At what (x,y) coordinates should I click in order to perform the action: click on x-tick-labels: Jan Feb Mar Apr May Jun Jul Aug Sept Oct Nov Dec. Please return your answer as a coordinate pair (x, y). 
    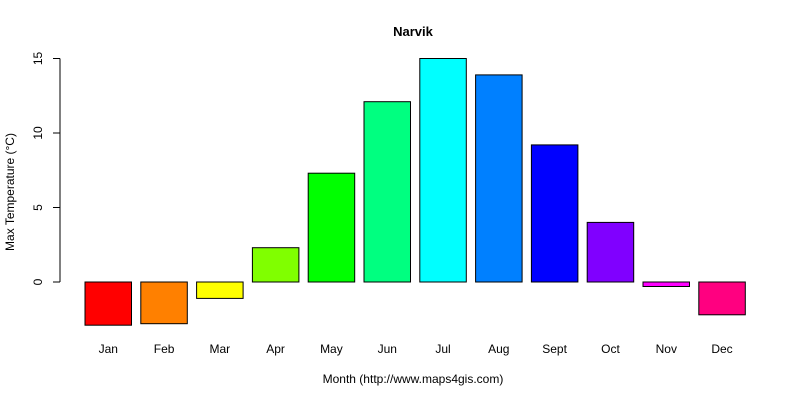
    Looking at the image, I should click on (416, 349).